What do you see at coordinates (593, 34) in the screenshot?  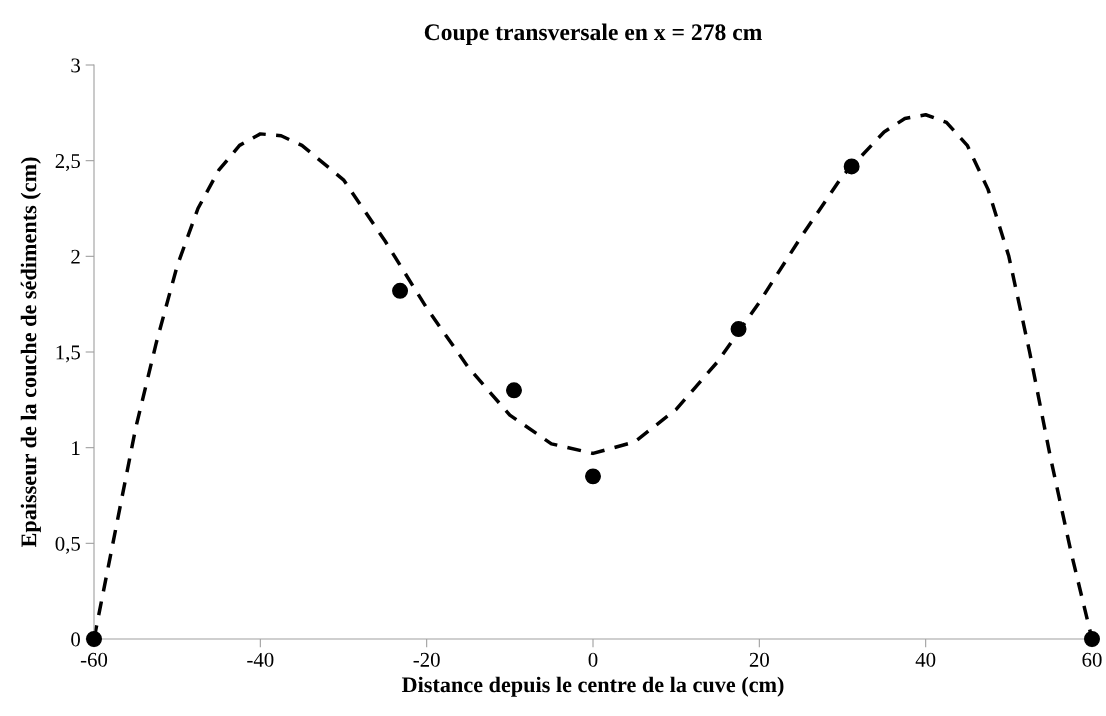 I see `chart-title: Coupe transversale en x = 278 cm` at bounding box center [593, 34].